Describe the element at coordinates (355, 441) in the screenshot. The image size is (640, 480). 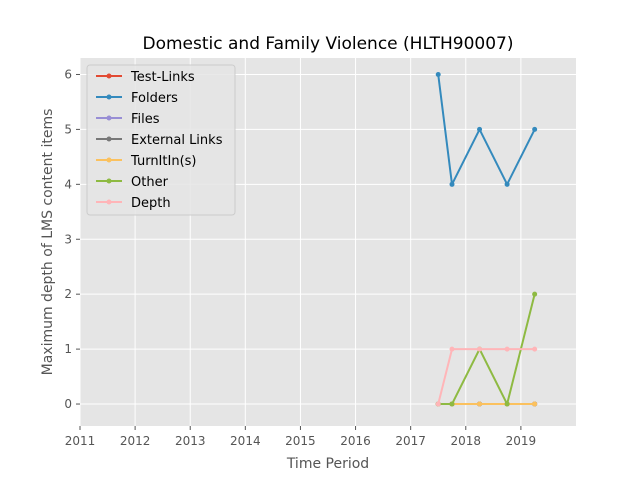
I see `x-tick-label: 2016` at that location.